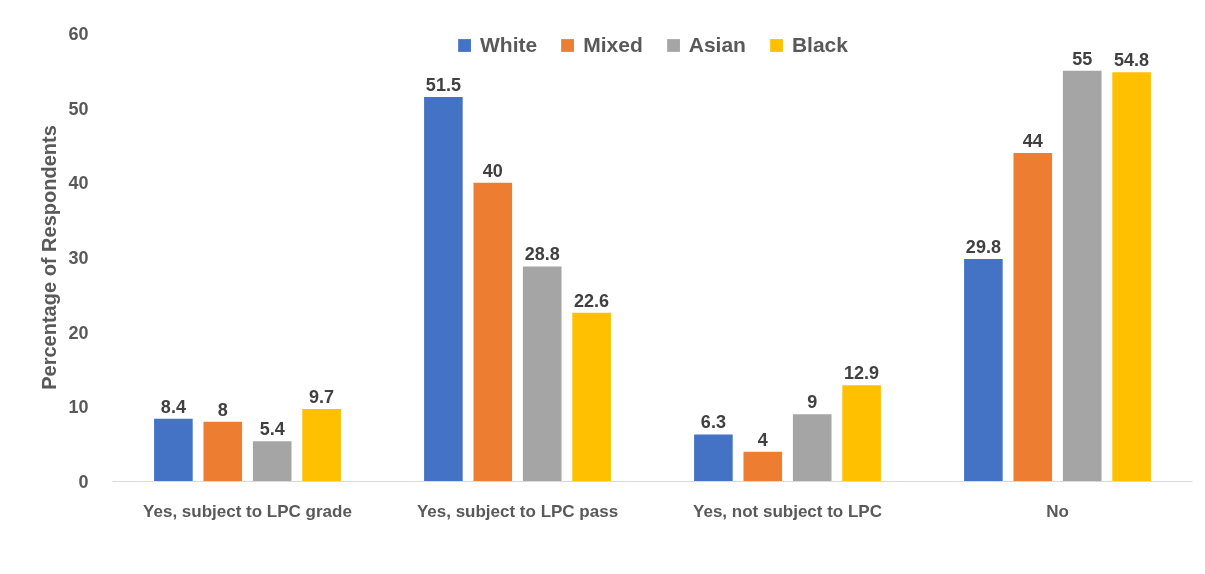 This screenshot has width=1205, height=574. What do you see at coordinates (78, 183) in the screenshot?
I see `y-tick-label: 40` at bounding box center [78, 183].